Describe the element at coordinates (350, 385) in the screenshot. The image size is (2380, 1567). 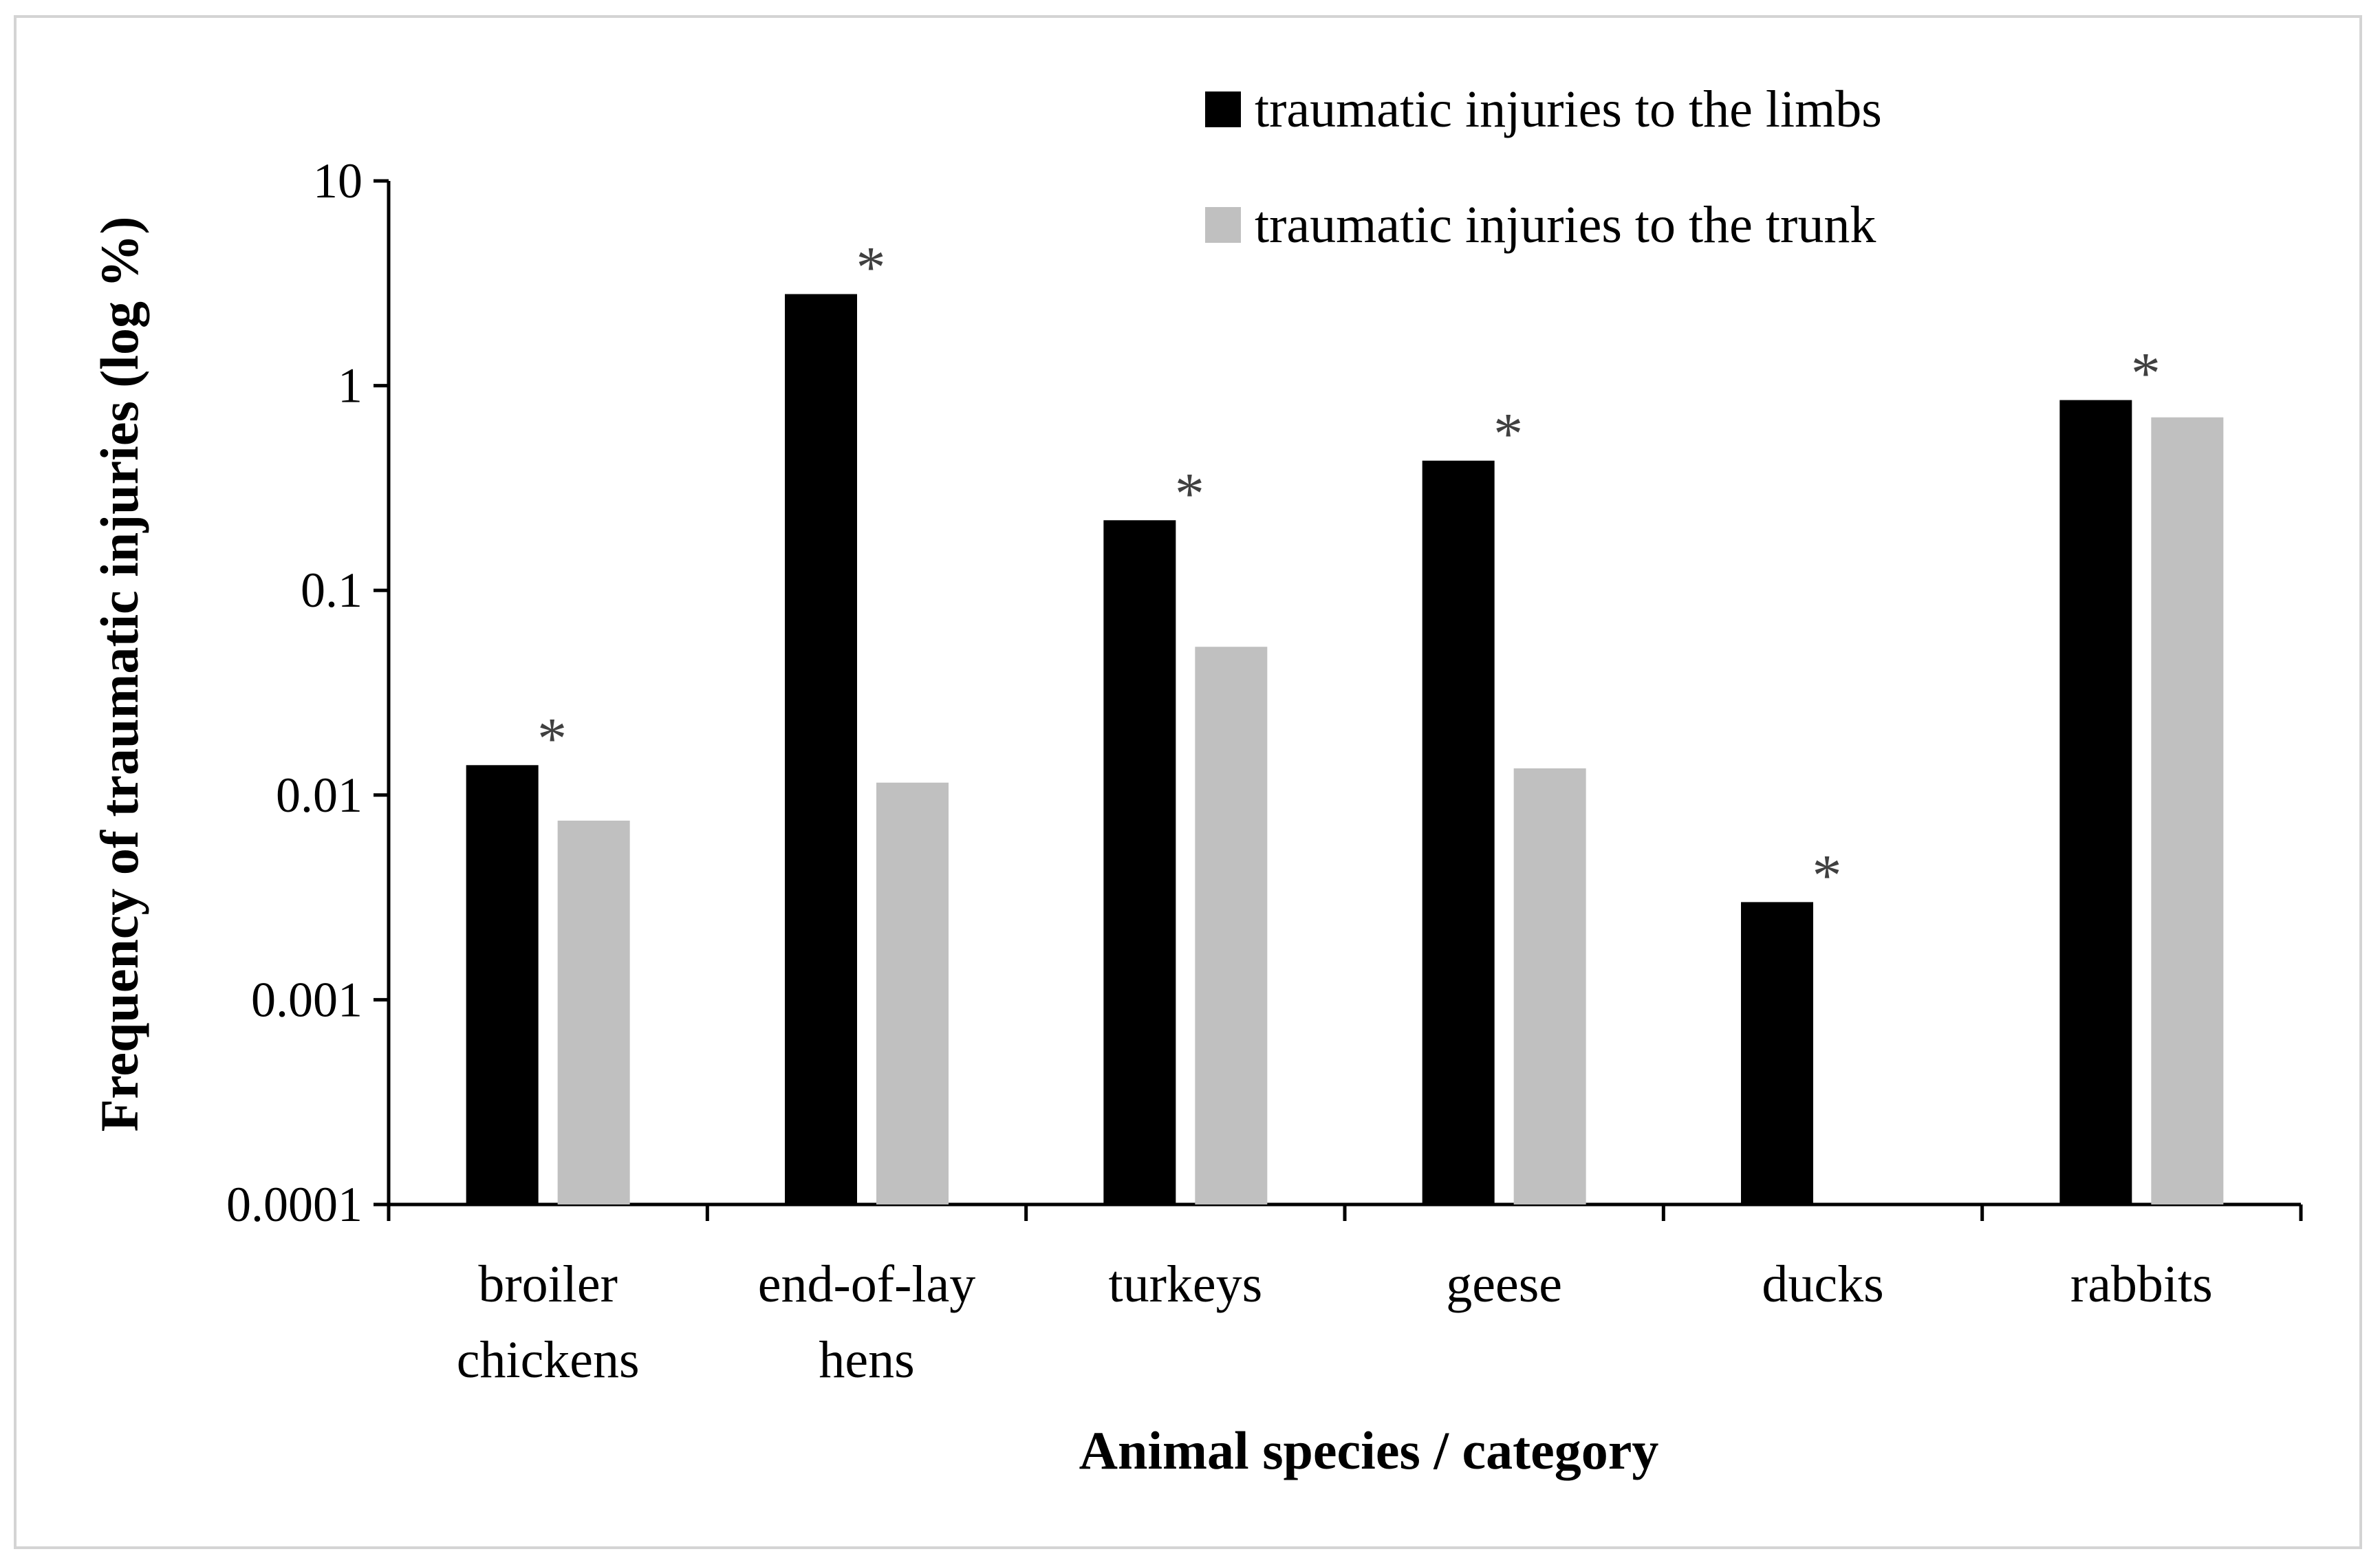
I see `y-tick-label: 1` at that location.